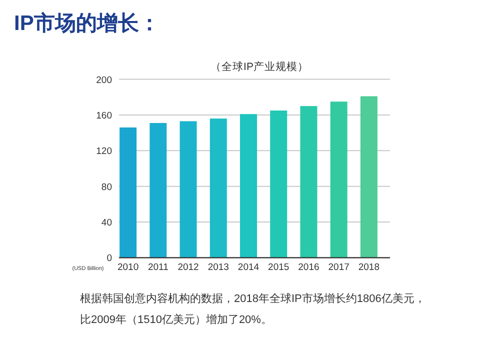 The width and height of the screenshot is (499, 346). Describe the element at coordinates (158, 267) in the screenshot. I see `x-tick-label: 2011` at that location.